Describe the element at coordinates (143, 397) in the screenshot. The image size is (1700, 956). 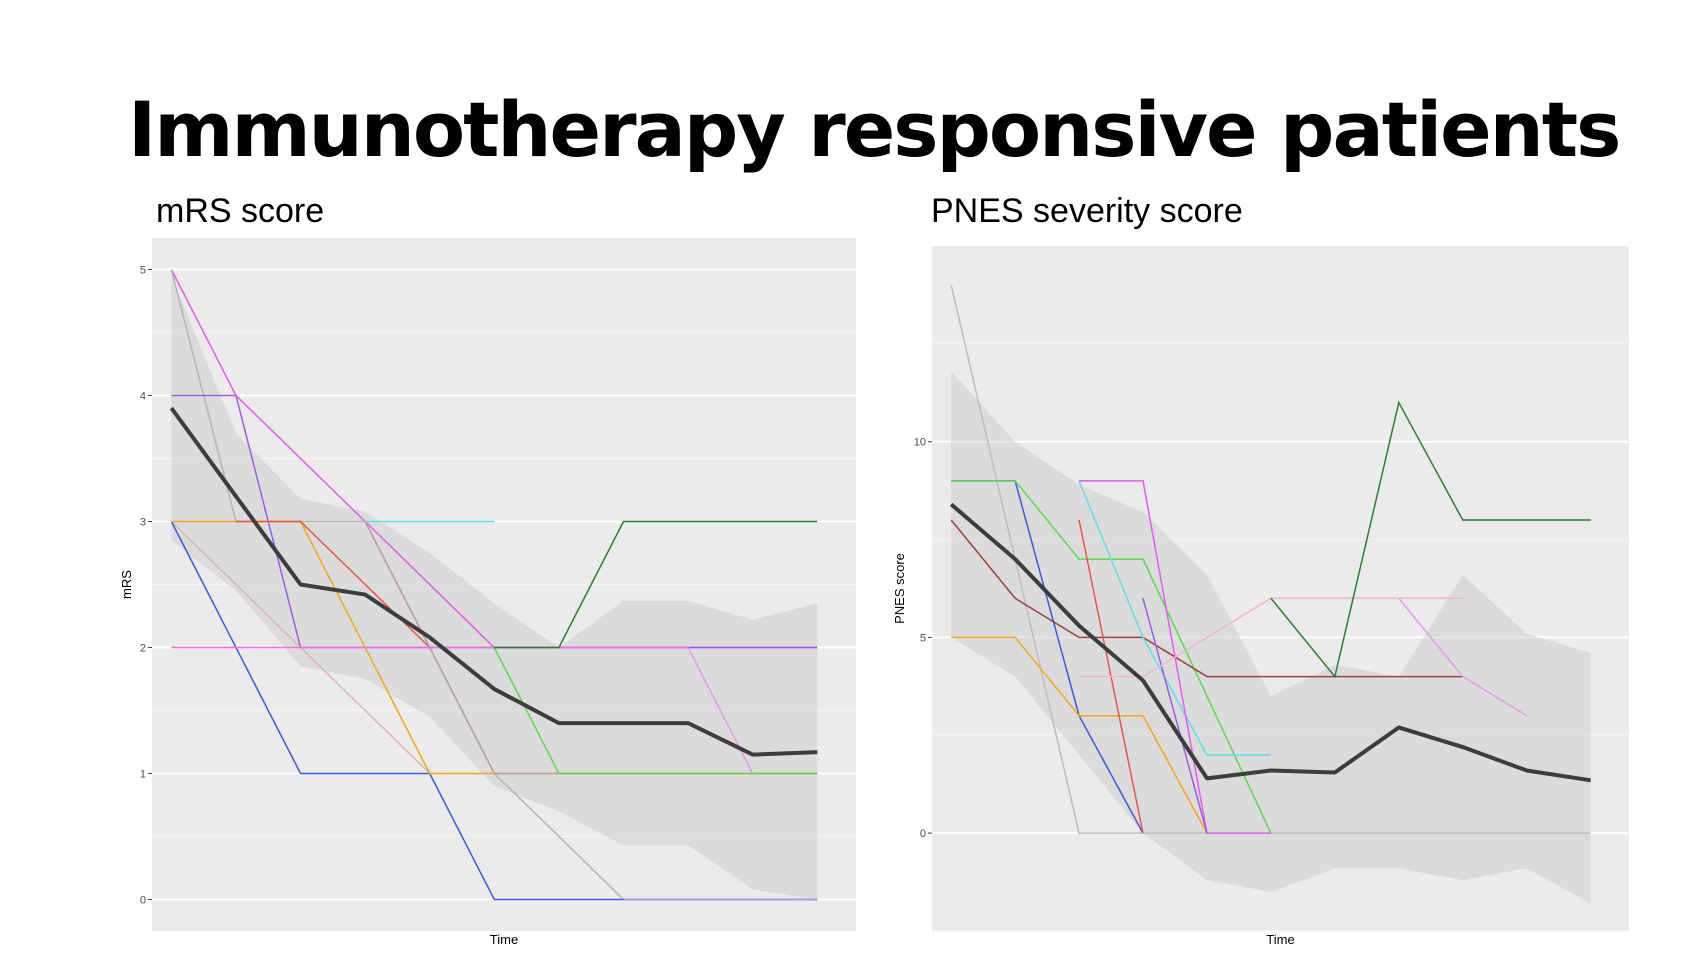
I see `y-tick-label: 4` at that location.